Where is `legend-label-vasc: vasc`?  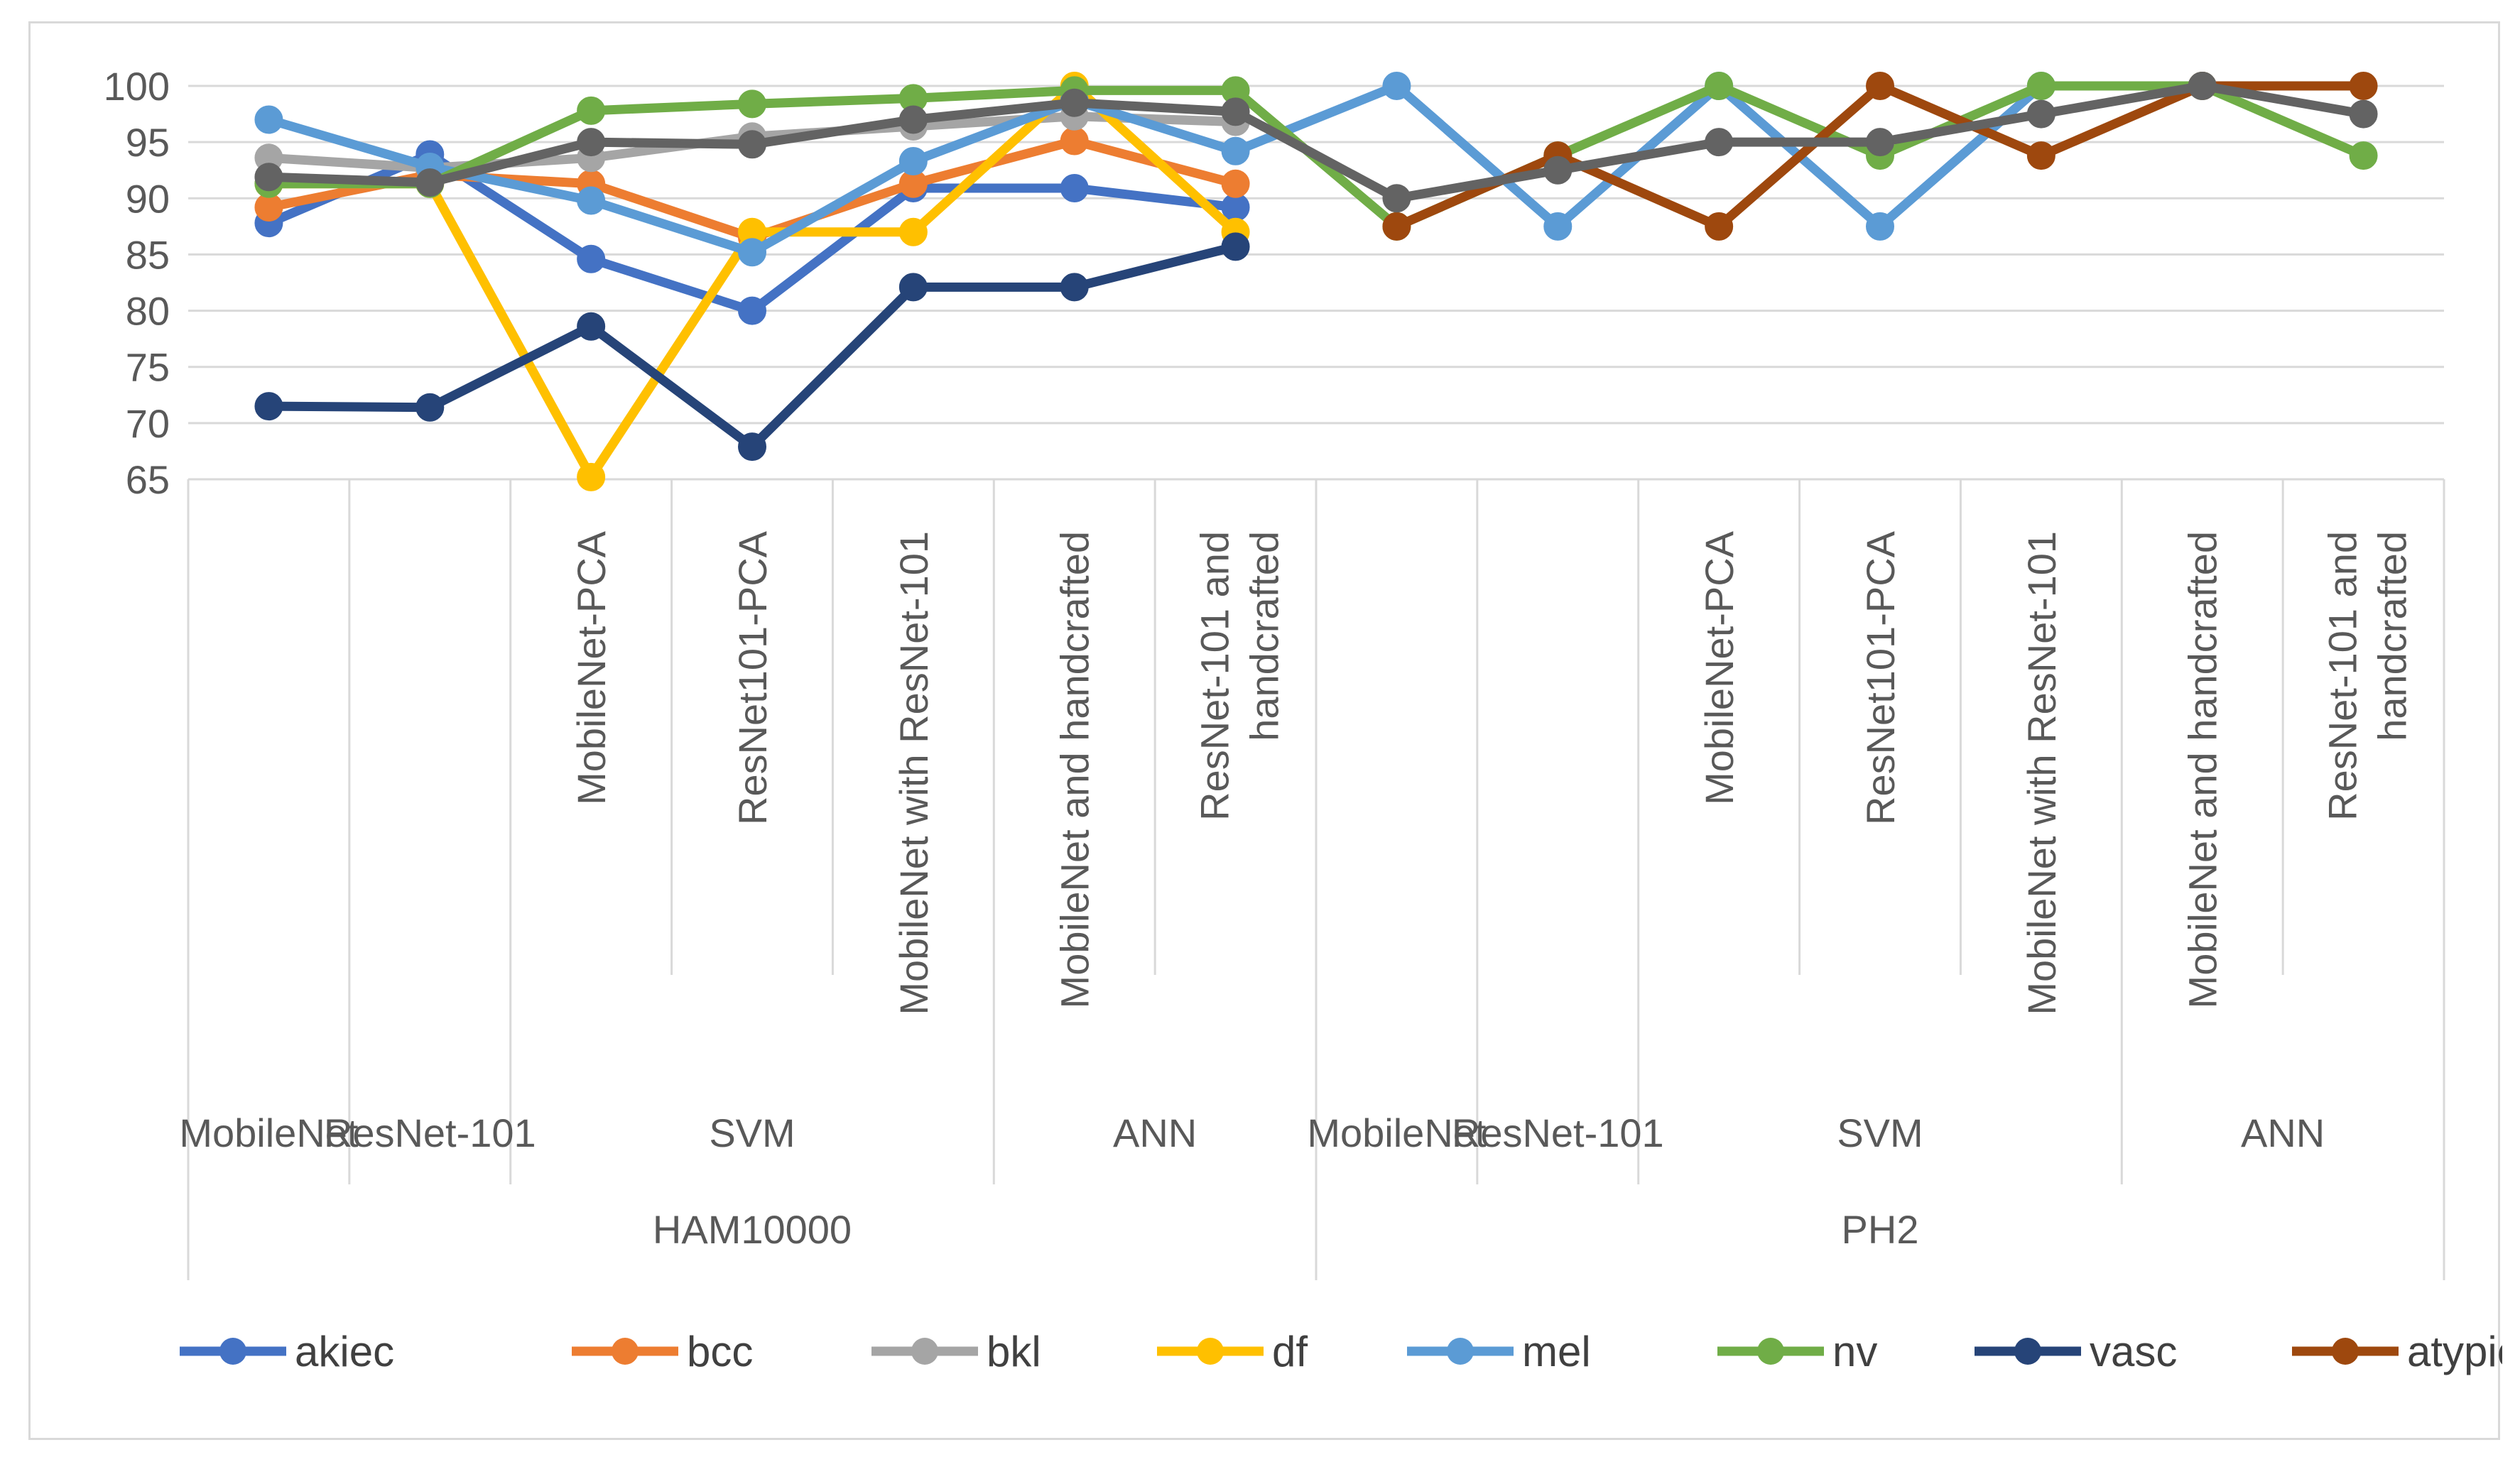
legend-label-vasc: vasc is located at coordinates (2133, 1351).